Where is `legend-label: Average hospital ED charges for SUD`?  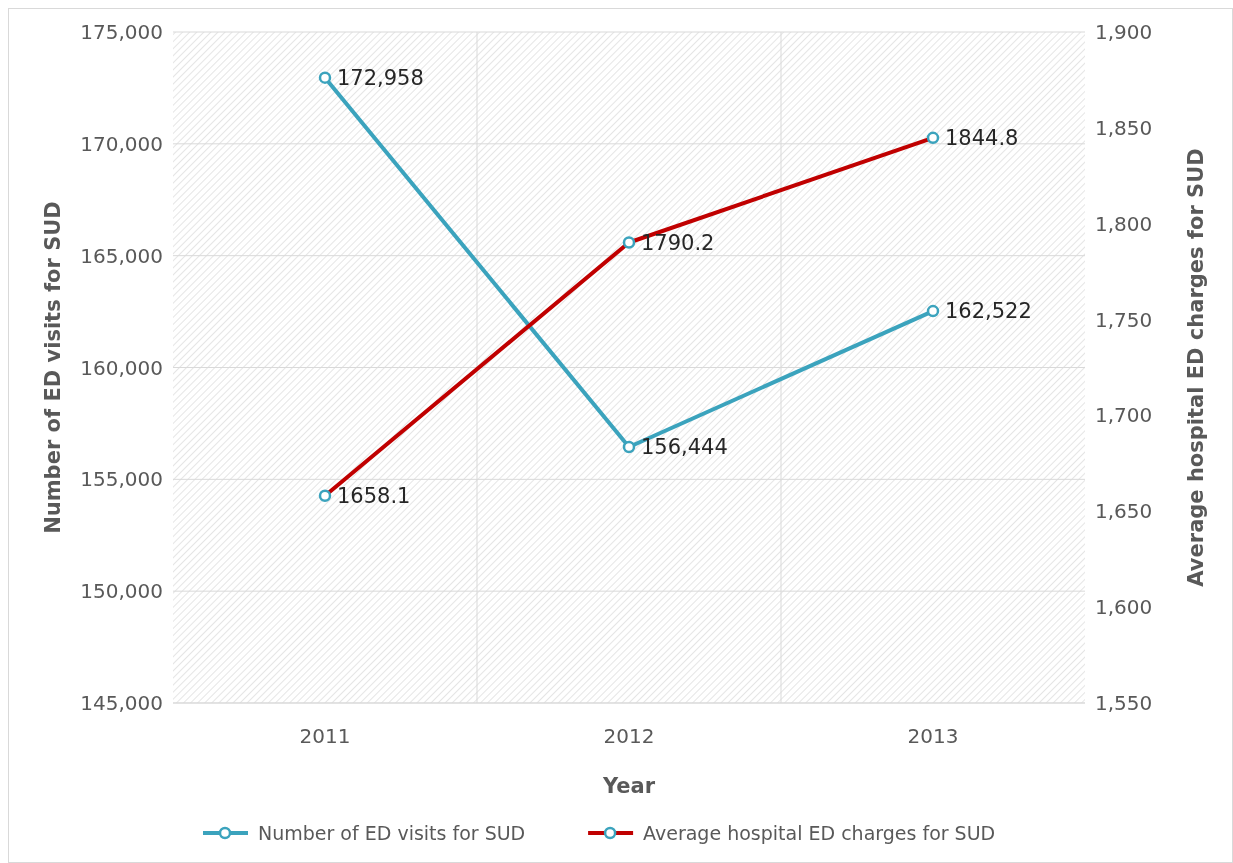
legend-label: Average hospital ED charges for SUD is located at coordinates (819, 833).